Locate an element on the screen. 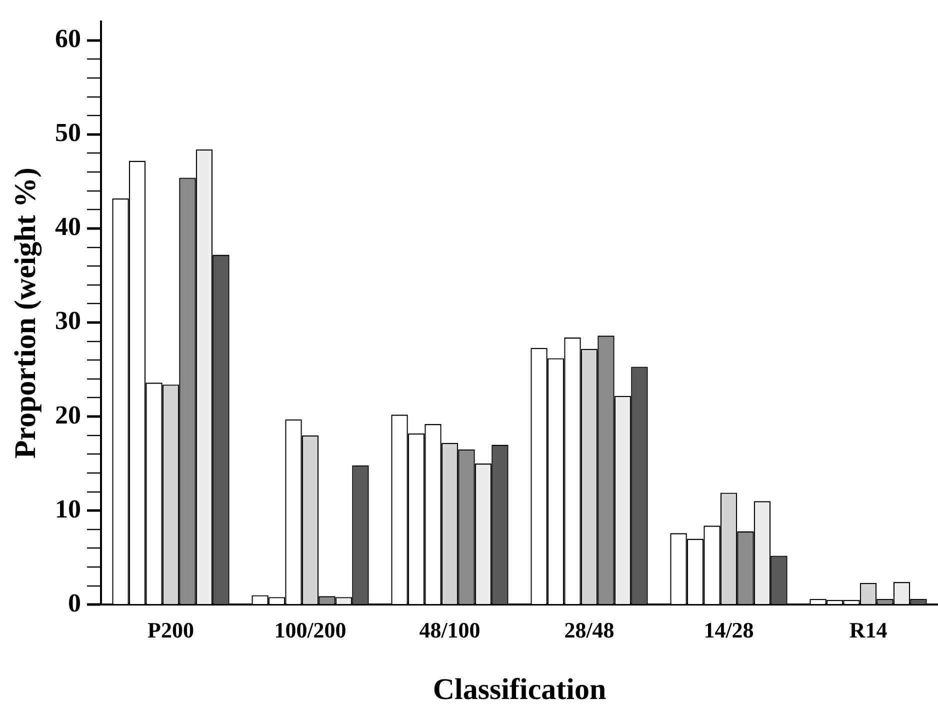 Image resolution: width=938 pixels, height=723 pixels. x-tick-label: P200 is located at coordinates (171, 629).